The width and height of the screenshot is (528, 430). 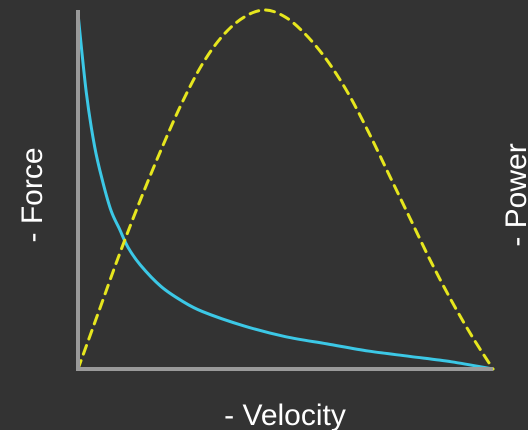 I want to click on y-axis-label-force: - Force, so click(x=32, y=194).